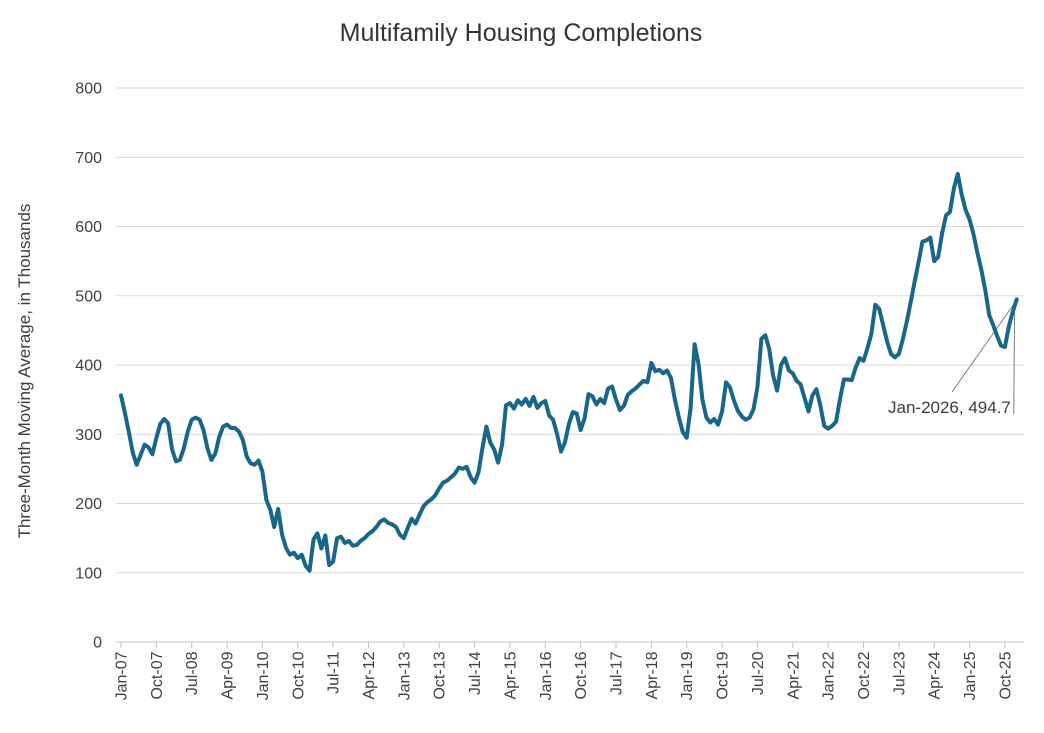 The width and height of the screenshot is (1044, 733). I want to click on y-tick-label: 400, so click(88, 366).